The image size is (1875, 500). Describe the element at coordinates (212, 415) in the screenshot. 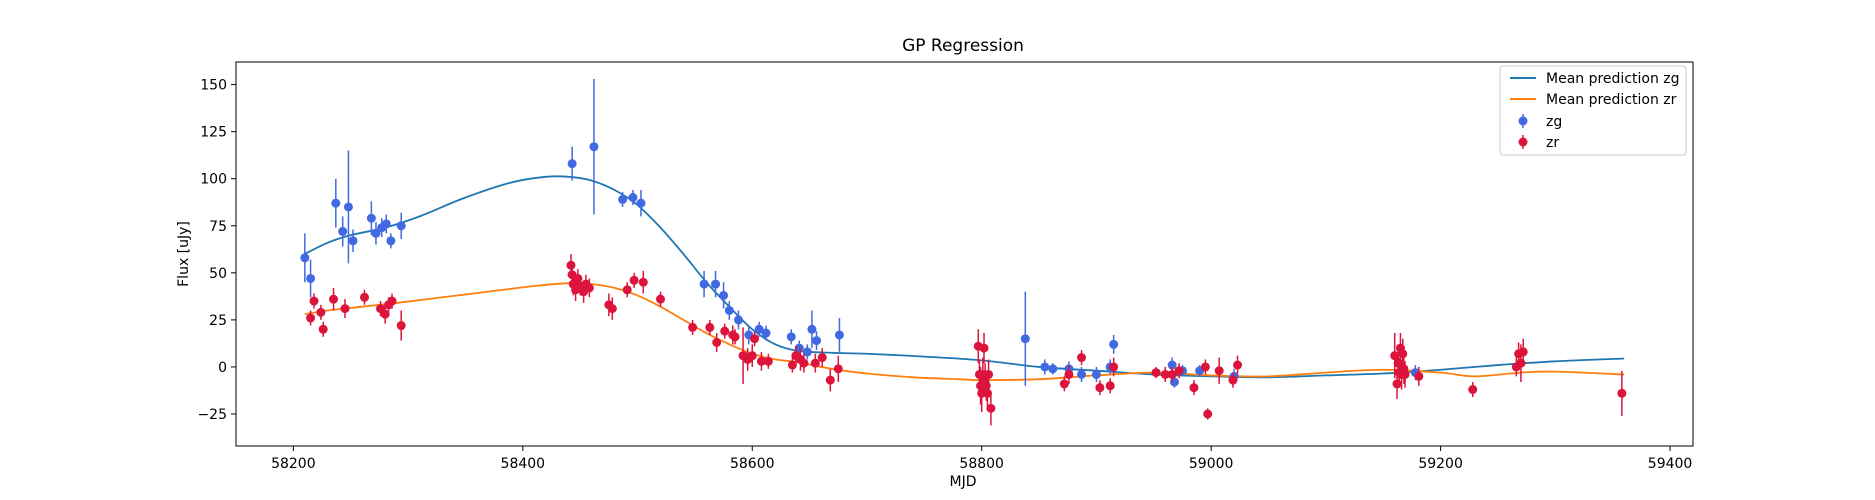

I see `y-tick-label: −25` at that location.